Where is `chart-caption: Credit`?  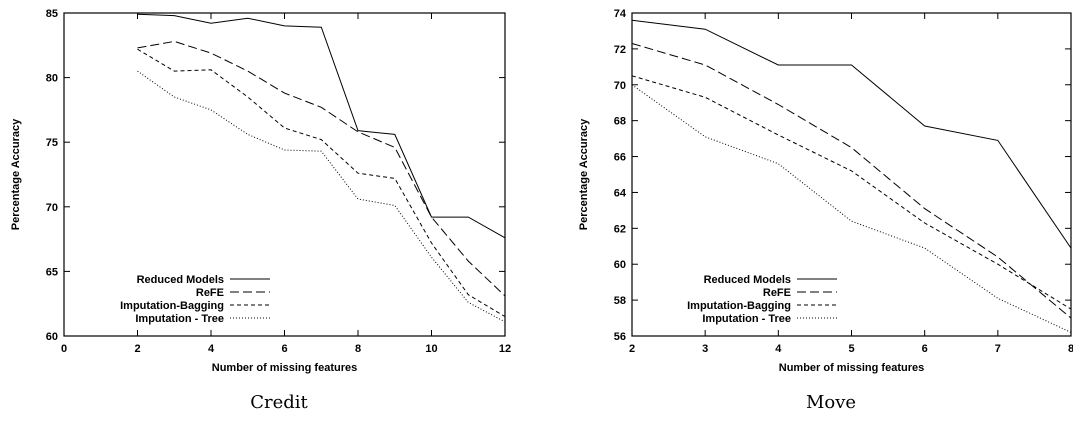 chart-caption: Credit is located at coordinates (279, 402).